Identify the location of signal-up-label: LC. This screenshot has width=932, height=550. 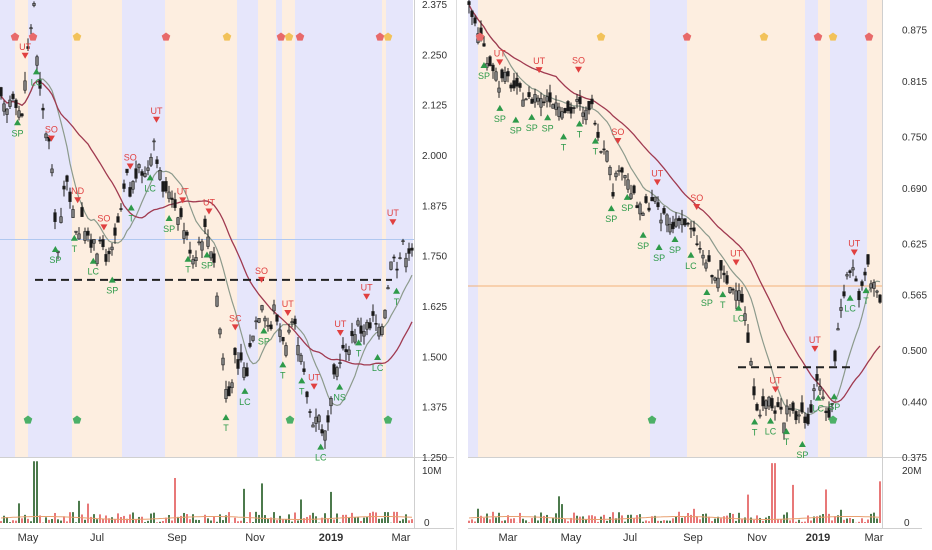
(691, 266).